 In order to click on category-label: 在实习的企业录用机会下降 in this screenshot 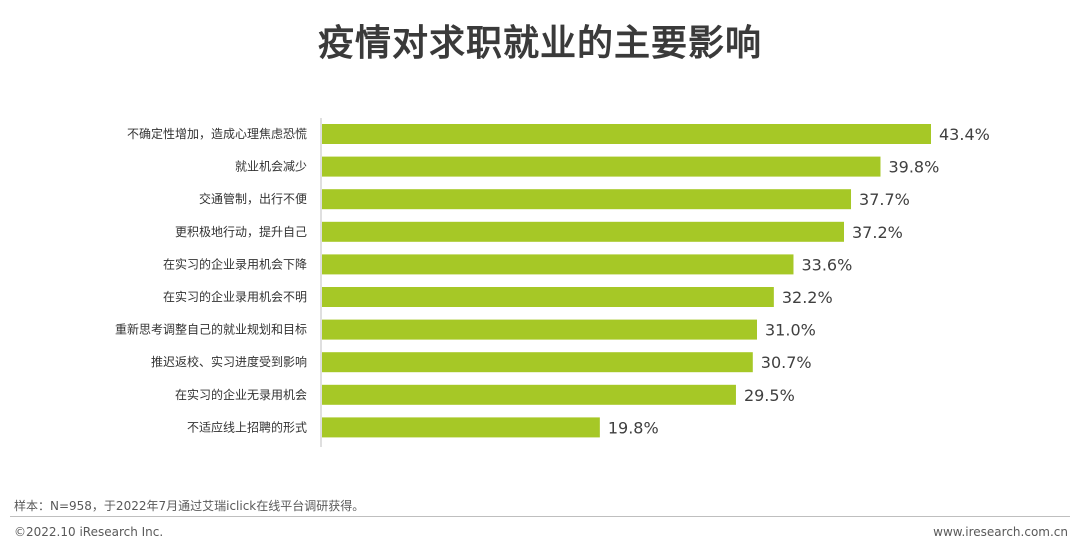, I will do `click(235, 263)`.